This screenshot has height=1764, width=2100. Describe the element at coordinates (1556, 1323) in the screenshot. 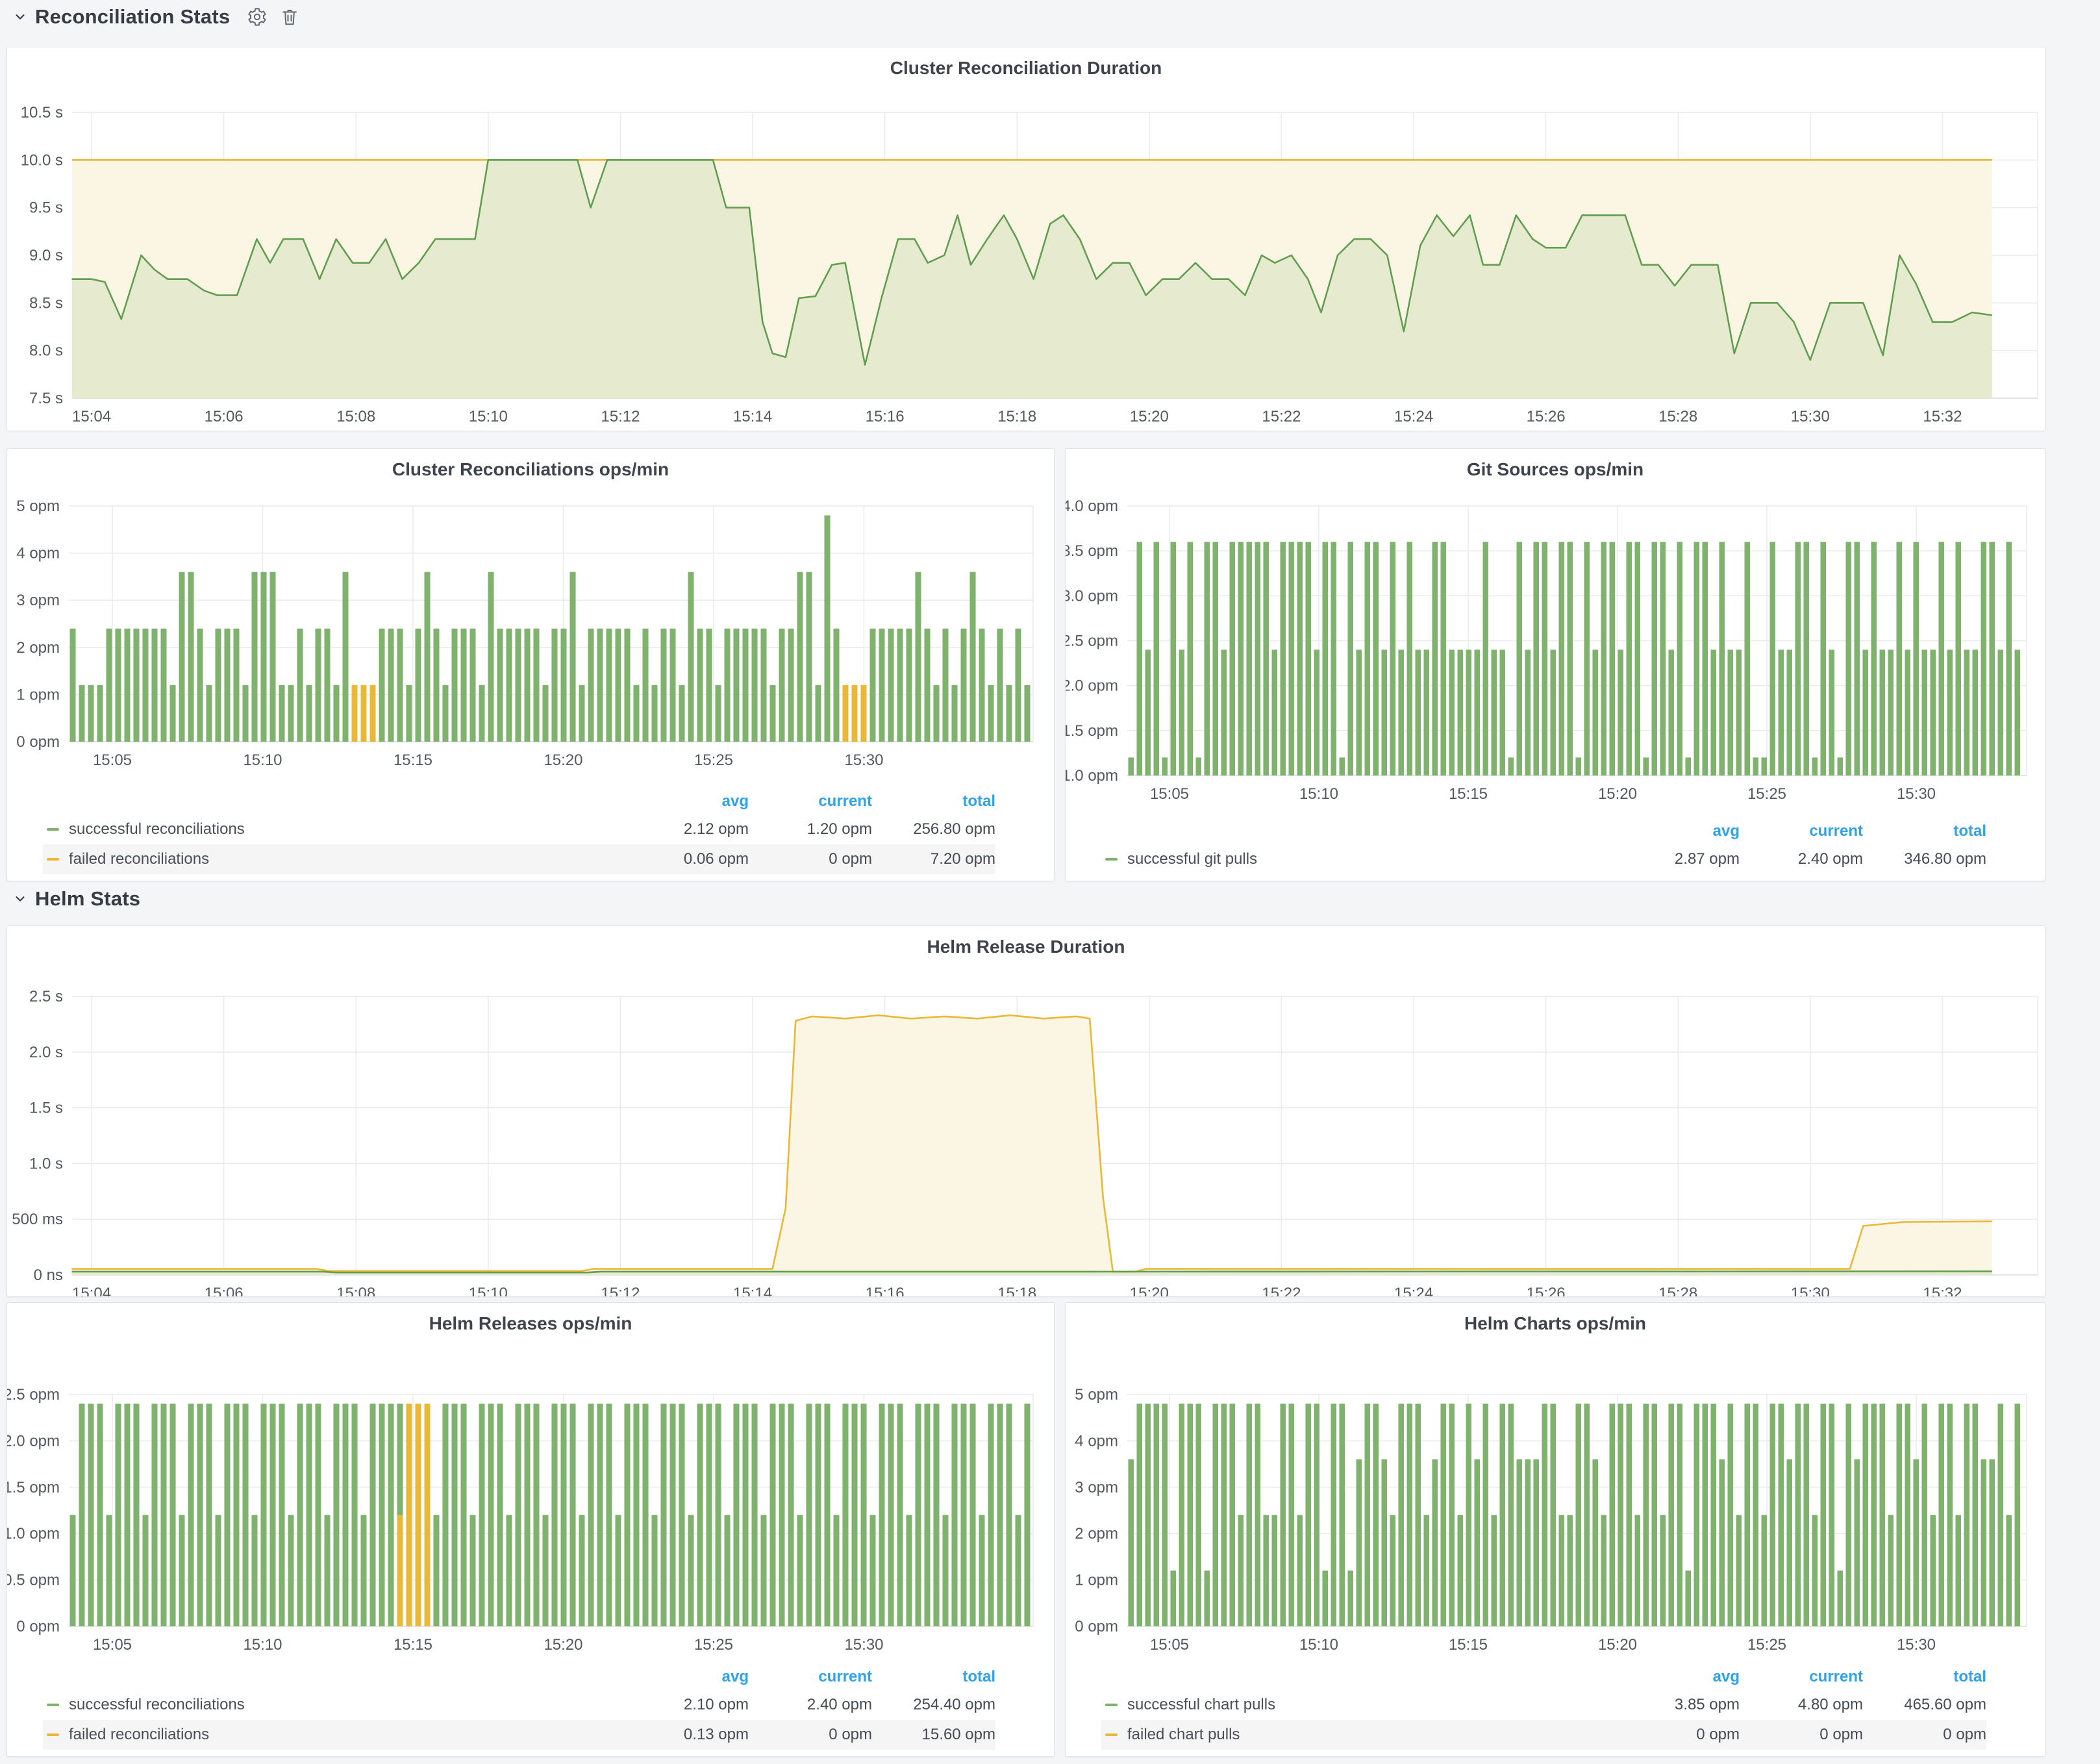

I see `panel-title: Helm Charts ops/min` at that location.